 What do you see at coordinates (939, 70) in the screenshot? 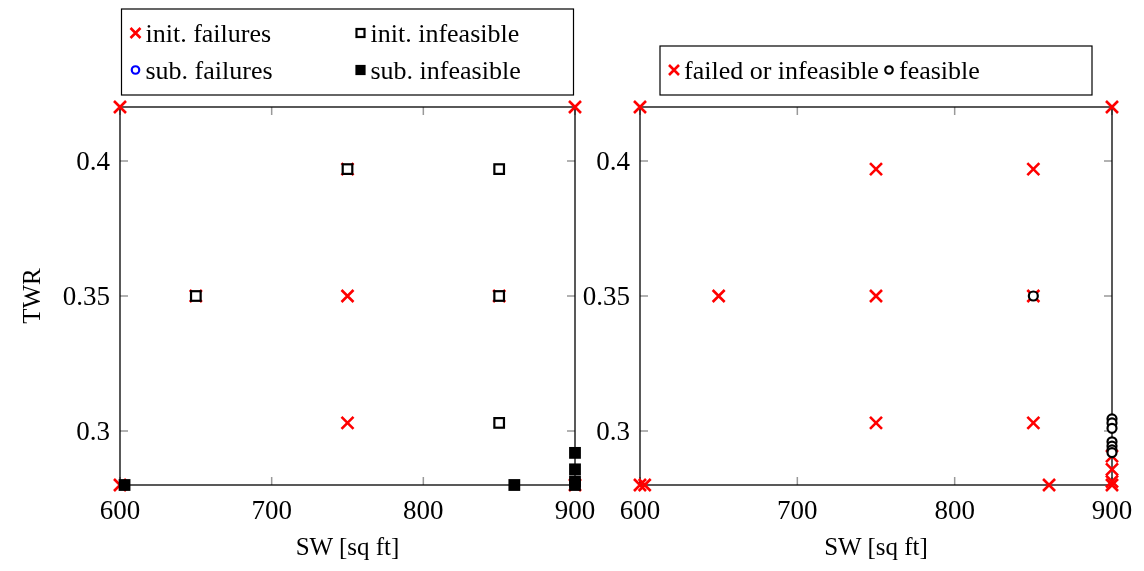
I see `legend-label: feasible` at bounding box center [939, 70].